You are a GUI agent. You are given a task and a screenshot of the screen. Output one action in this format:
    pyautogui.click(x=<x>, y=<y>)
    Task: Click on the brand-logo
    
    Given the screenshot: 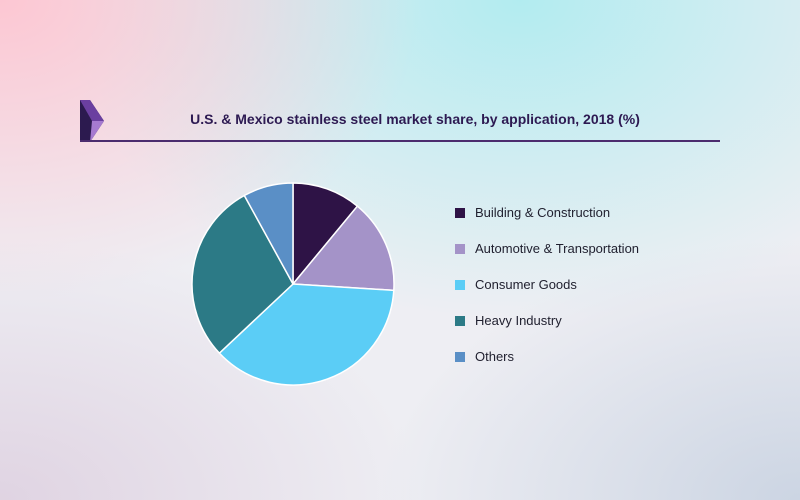 What is the action you would take?
    pyautogui.click(x=92, y=121)
    